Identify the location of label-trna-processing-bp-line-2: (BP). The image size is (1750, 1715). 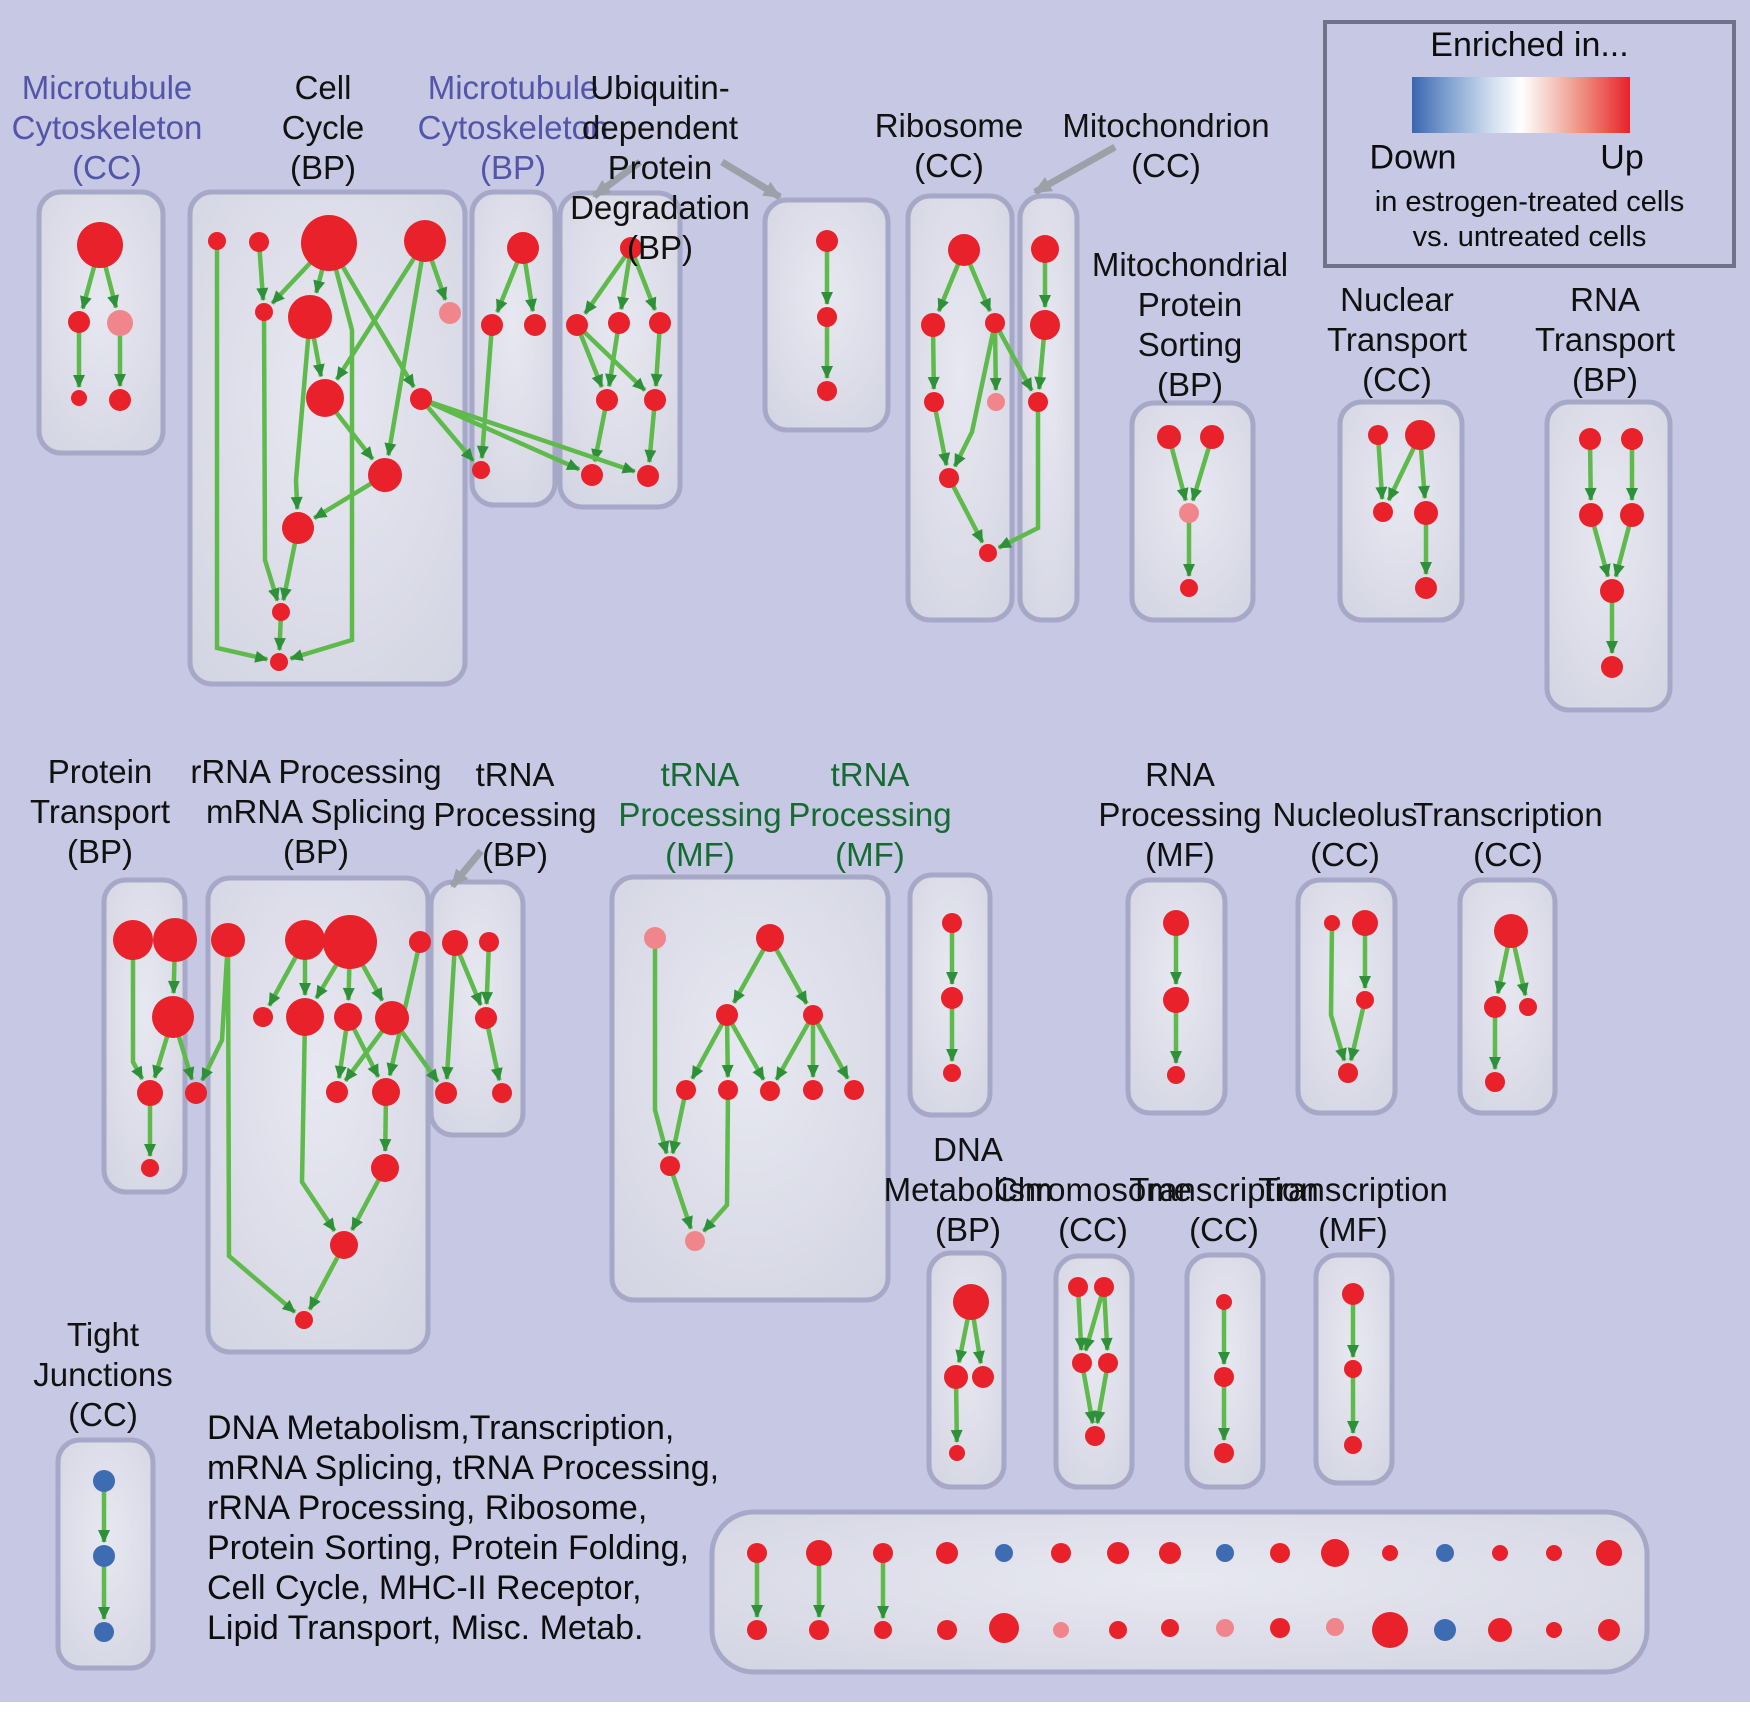
(515, 854).